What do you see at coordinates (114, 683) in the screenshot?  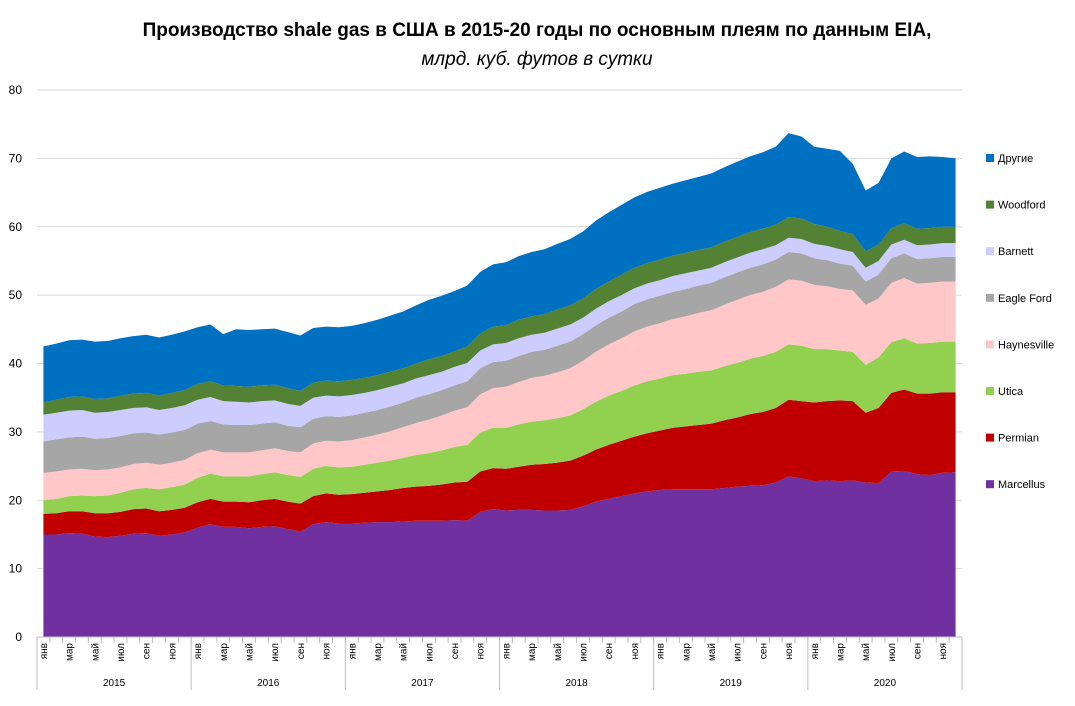 I see `year-label: 2015` at bounding box center [114, 683].